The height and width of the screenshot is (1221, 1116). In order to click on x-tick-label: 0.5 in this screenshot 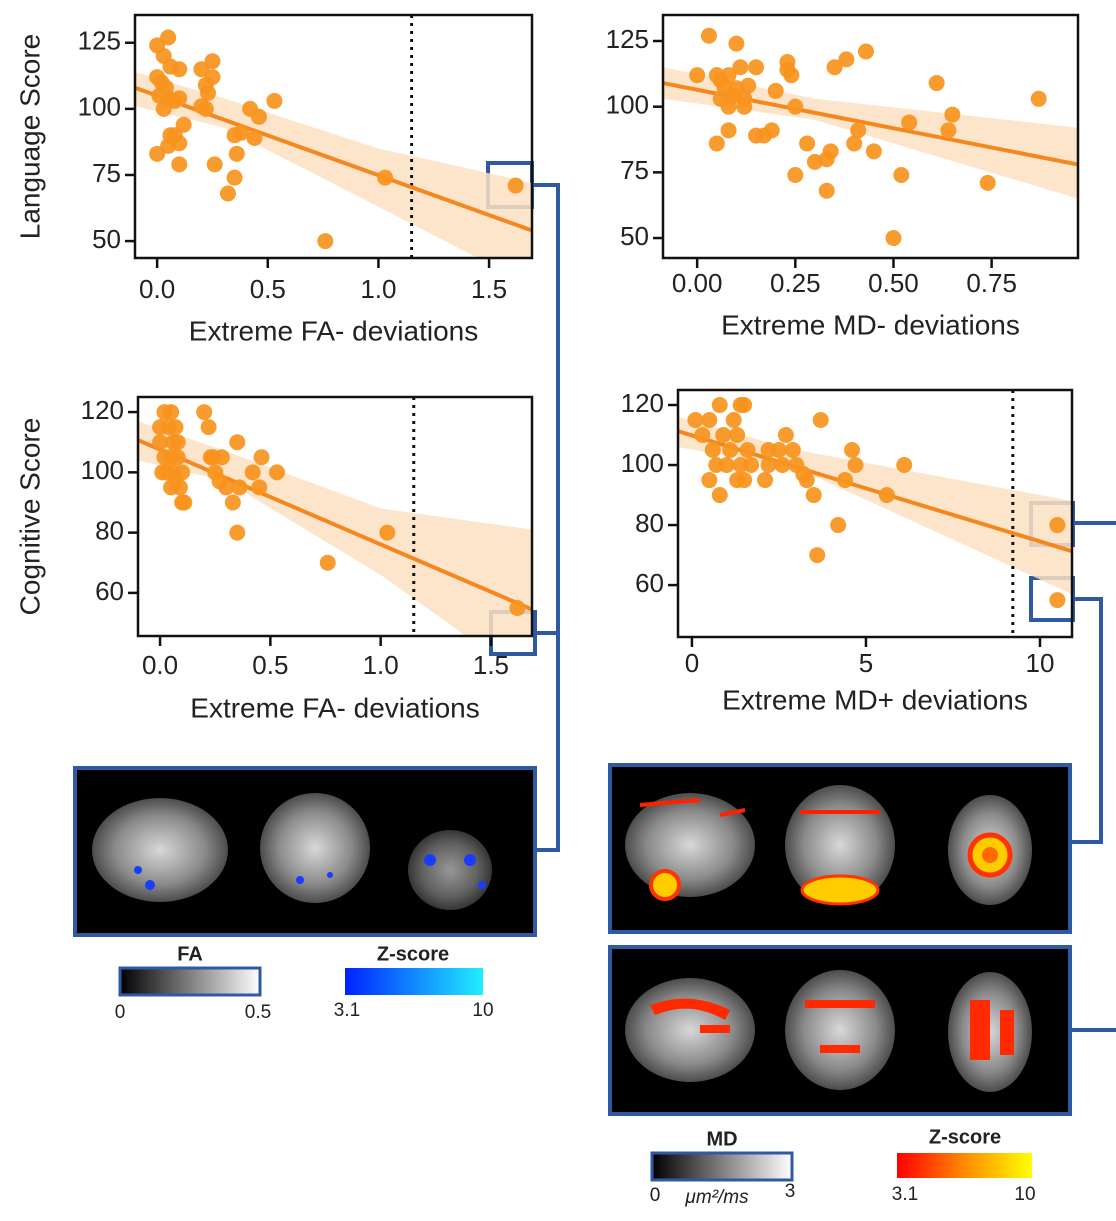, I will do `click(270, 665)`.